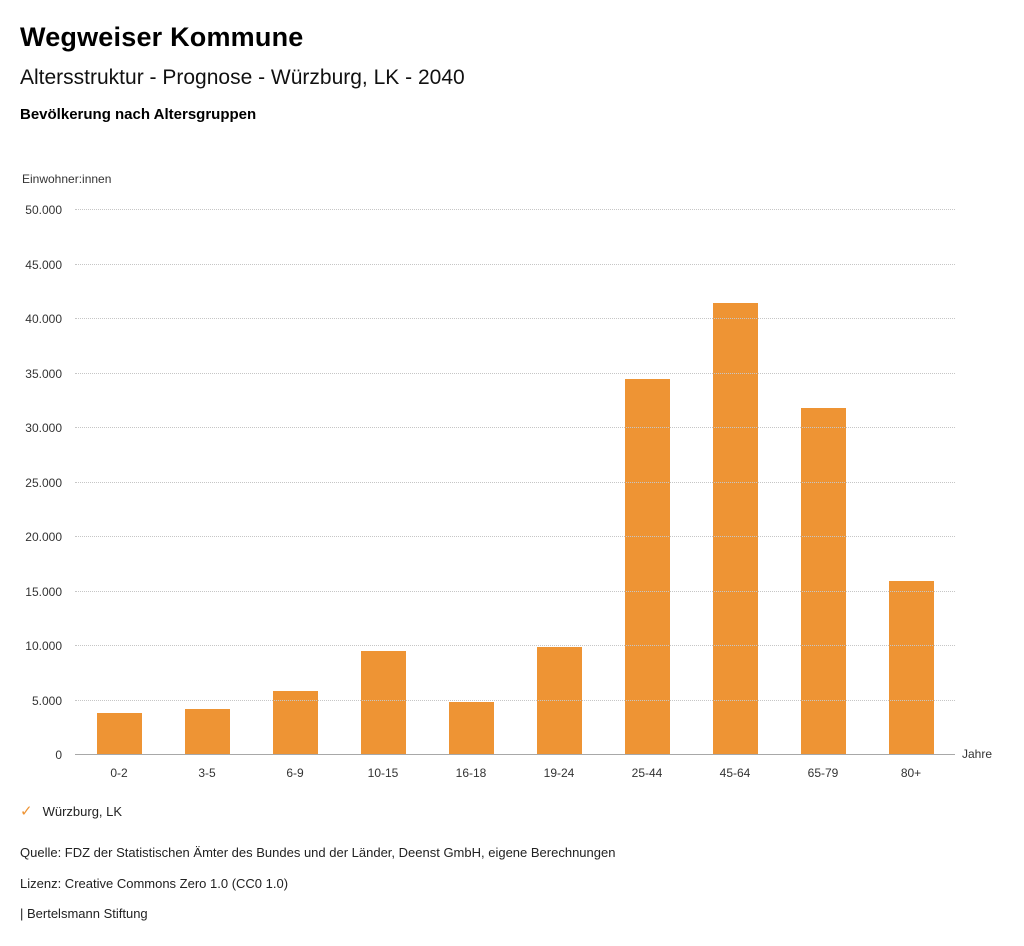 This screenshot has width=1024, height=946. Describe the element at coordinates (58, 755) in the screenshot. I see `y-tick-label: 0` at that location.